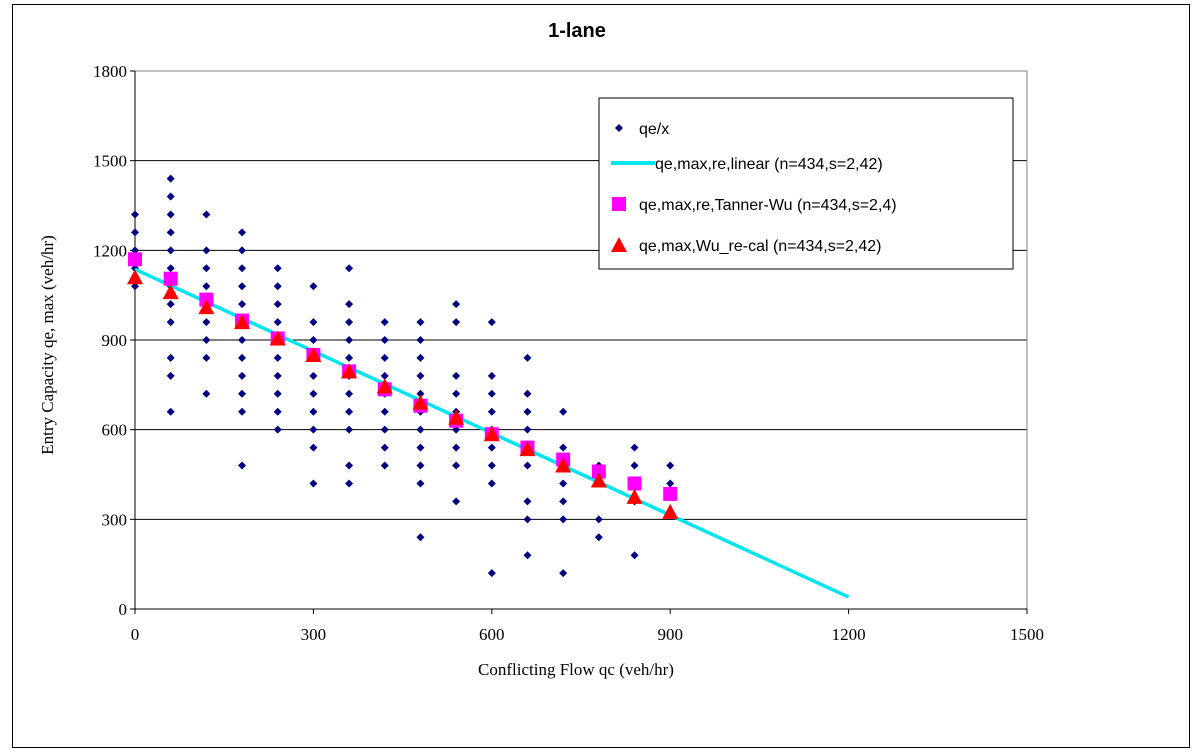  I want to click on y-tick-label: 600, so click(115, 430).